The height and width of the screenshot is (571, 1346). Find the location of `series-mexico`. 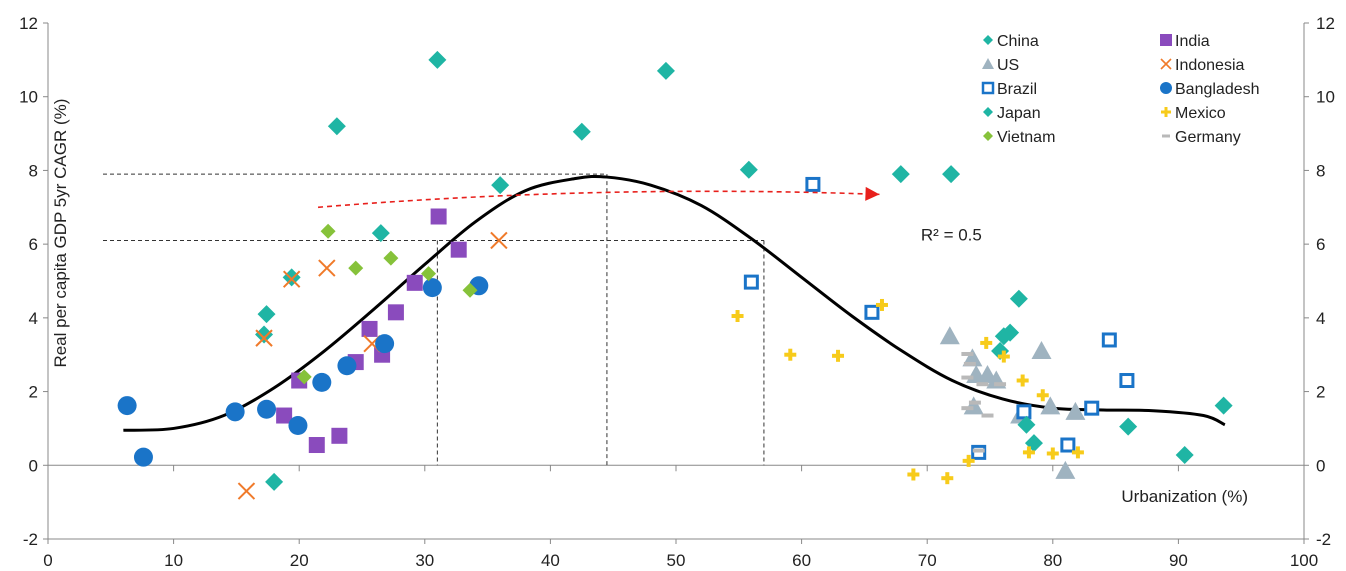

series-mexico is located at coordinates (907, 391).